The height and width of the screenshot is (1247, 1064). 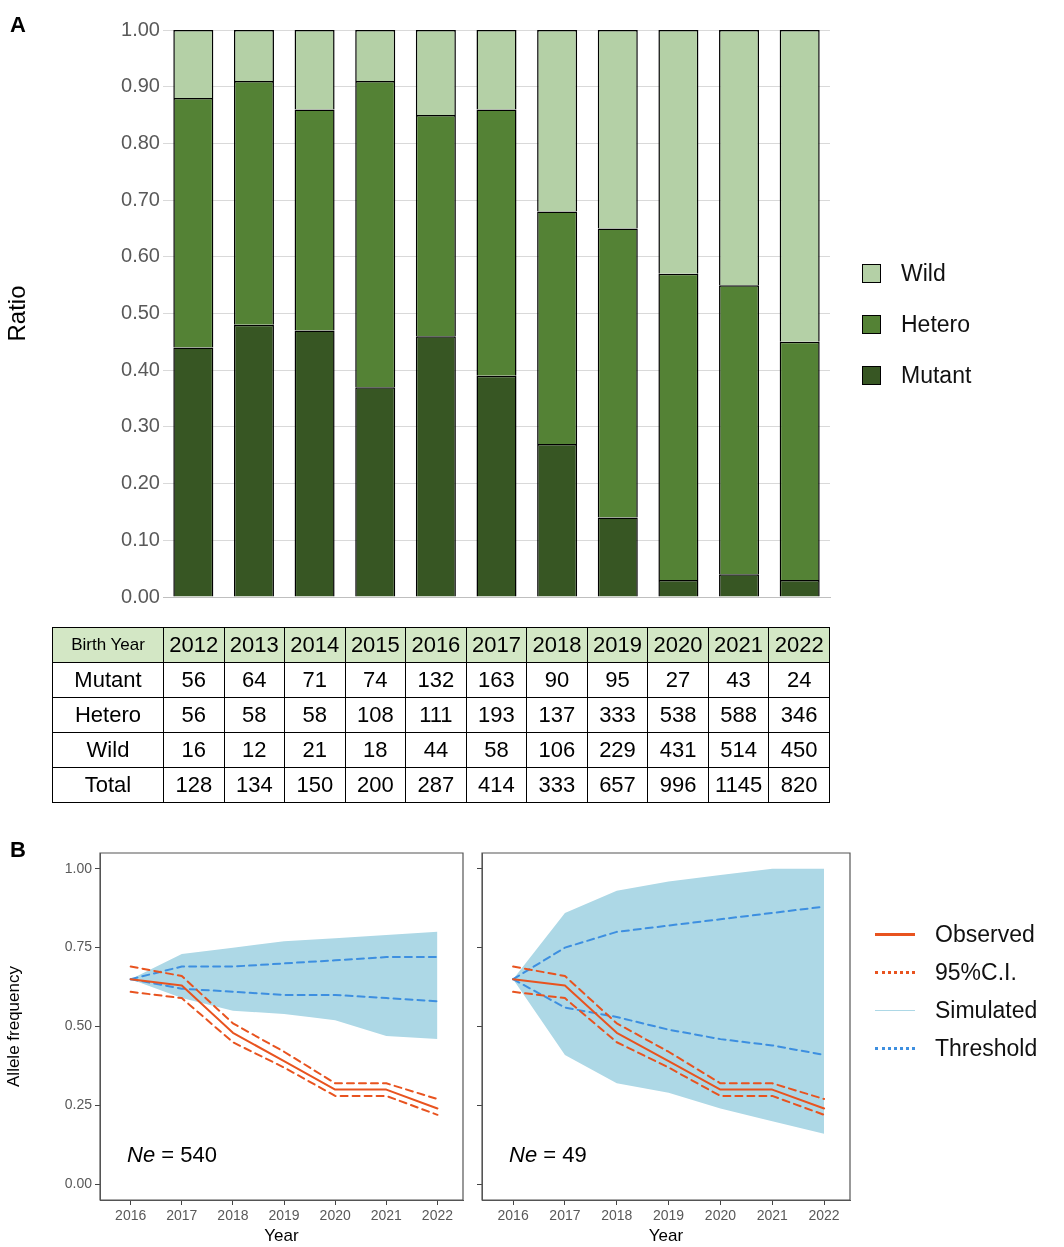 I want to click on data-label: 108, so click(x=375, y=715).